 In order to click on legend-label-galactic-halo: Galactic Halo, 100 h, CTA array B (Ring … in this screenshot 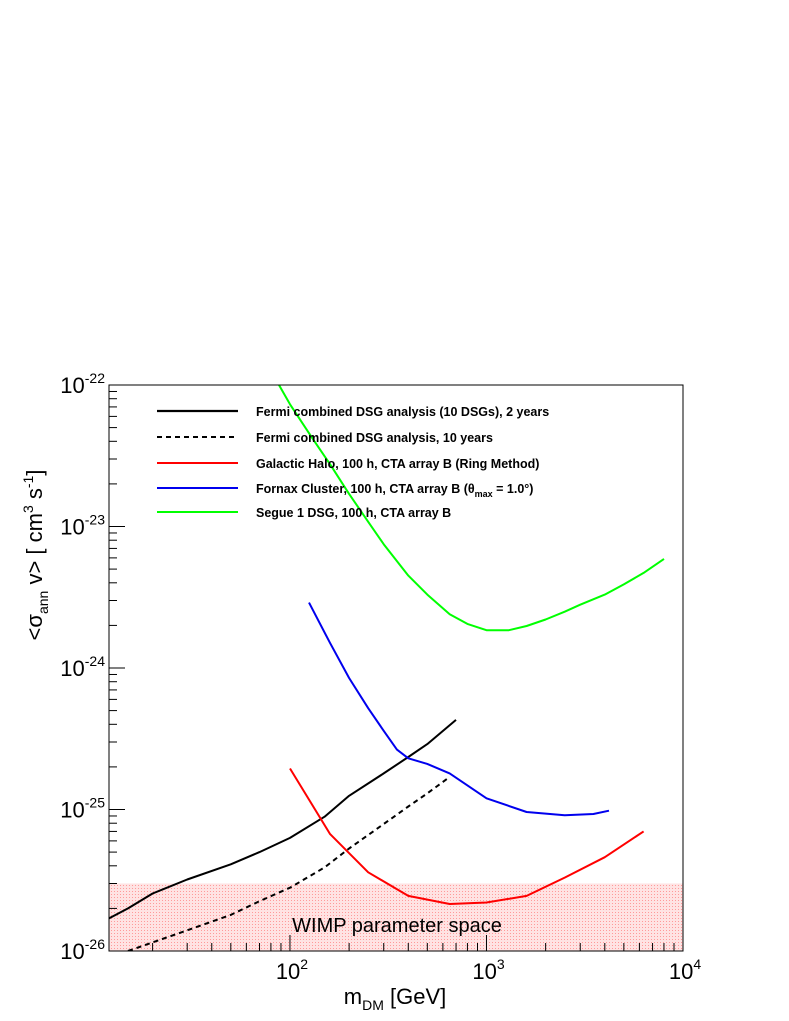, I will do `click(397, 464)`.